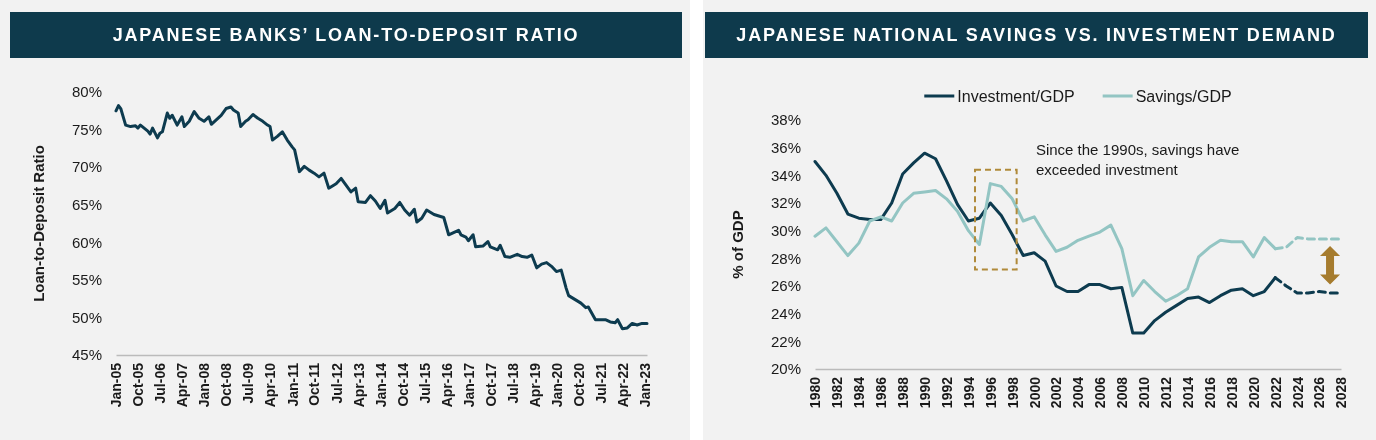 The image size is (1376, 440). What do you see at coordinates (1100, 392) in the screenshot?
I see `x-tick-label: 2006` at bounding box center [1100, 392].